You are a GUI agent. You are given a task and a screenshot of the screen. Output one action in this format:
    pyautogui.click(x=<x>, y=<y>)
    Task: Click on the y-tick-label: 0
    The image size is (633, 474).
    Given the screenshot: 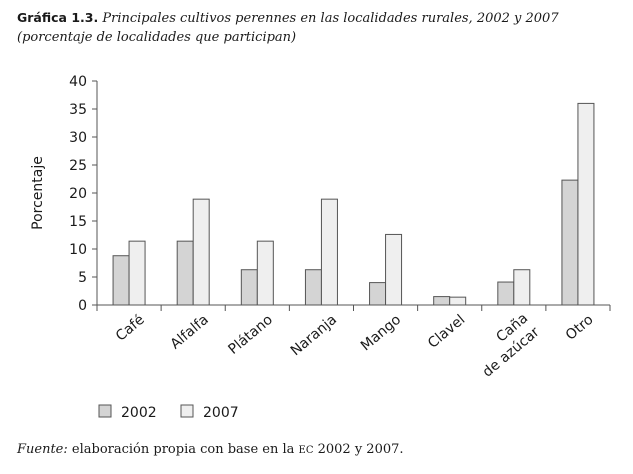 What is the action you would take?
    pyautogui.click(x=82, y=306)
    